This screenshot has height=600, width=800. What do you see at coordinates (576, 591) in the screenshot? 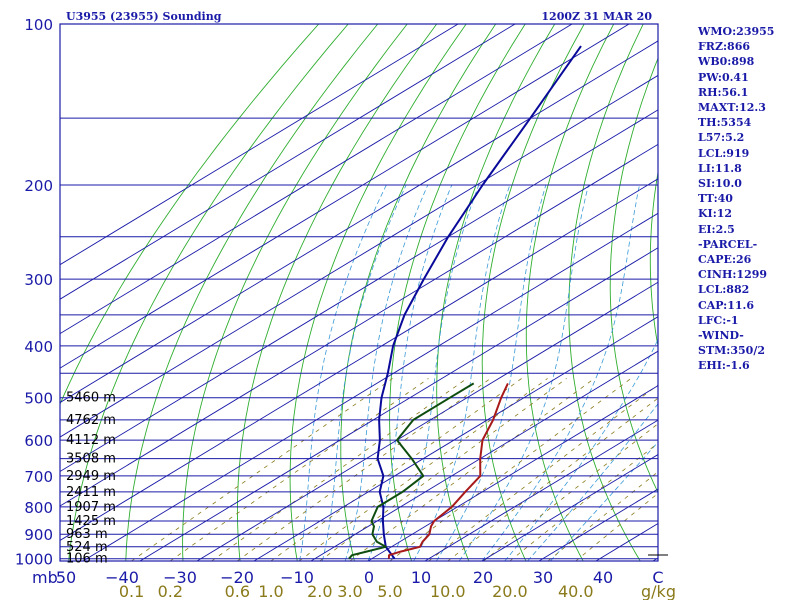
I see `mixing-ratio-label: 40.0` at bounding box center [576, 591].